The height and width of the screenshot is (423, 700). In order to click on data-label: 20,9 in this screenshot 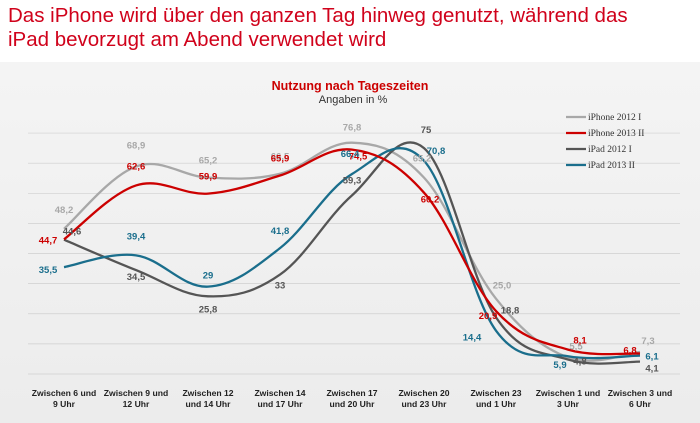, I will do `click(488, 316)`.